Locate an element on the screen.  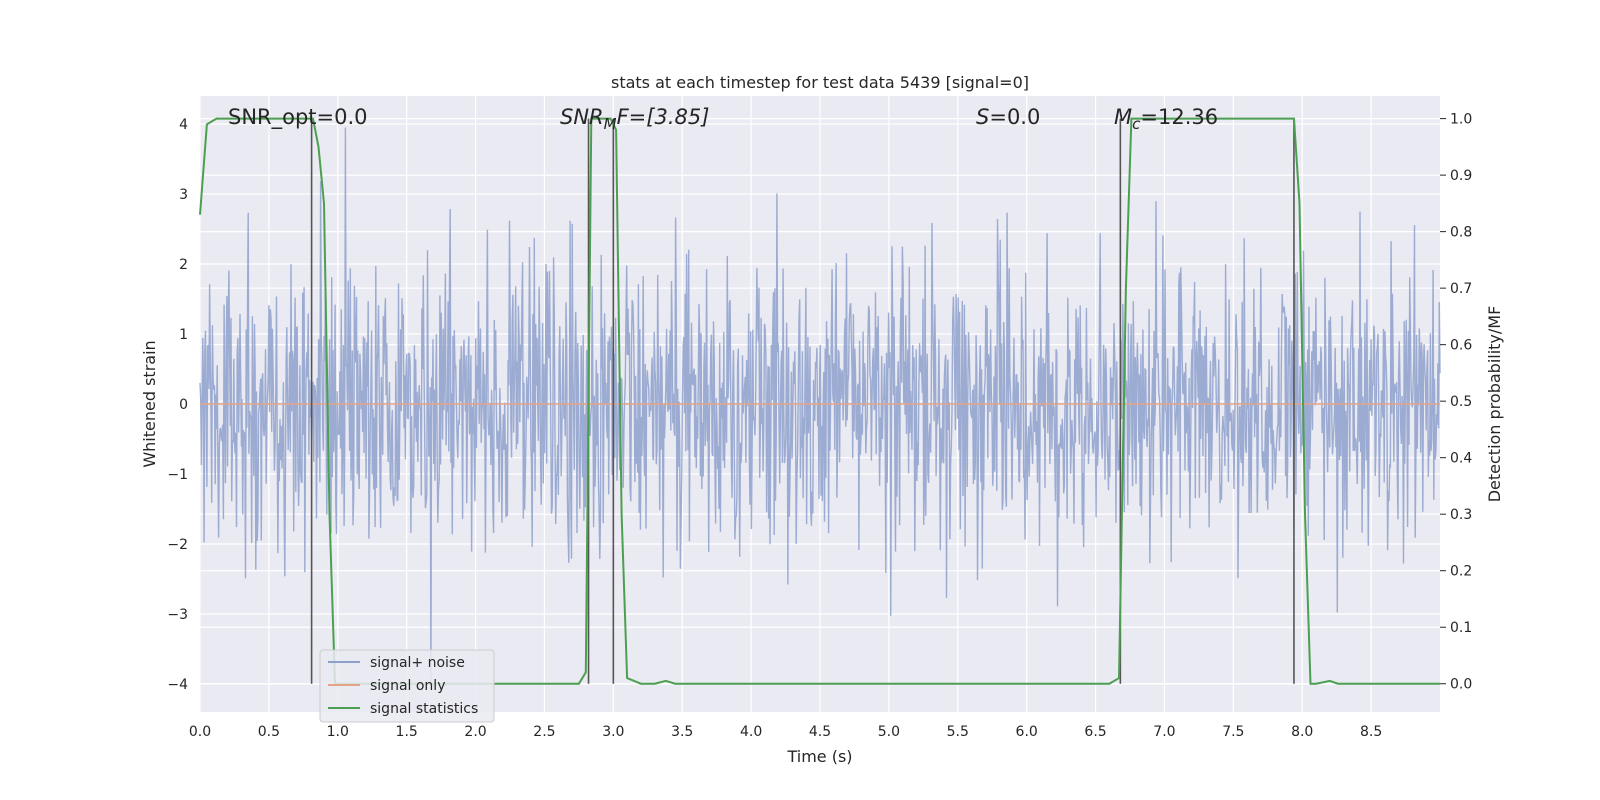
x-tick-label: 4.5 is located at coordinates (820, 732).